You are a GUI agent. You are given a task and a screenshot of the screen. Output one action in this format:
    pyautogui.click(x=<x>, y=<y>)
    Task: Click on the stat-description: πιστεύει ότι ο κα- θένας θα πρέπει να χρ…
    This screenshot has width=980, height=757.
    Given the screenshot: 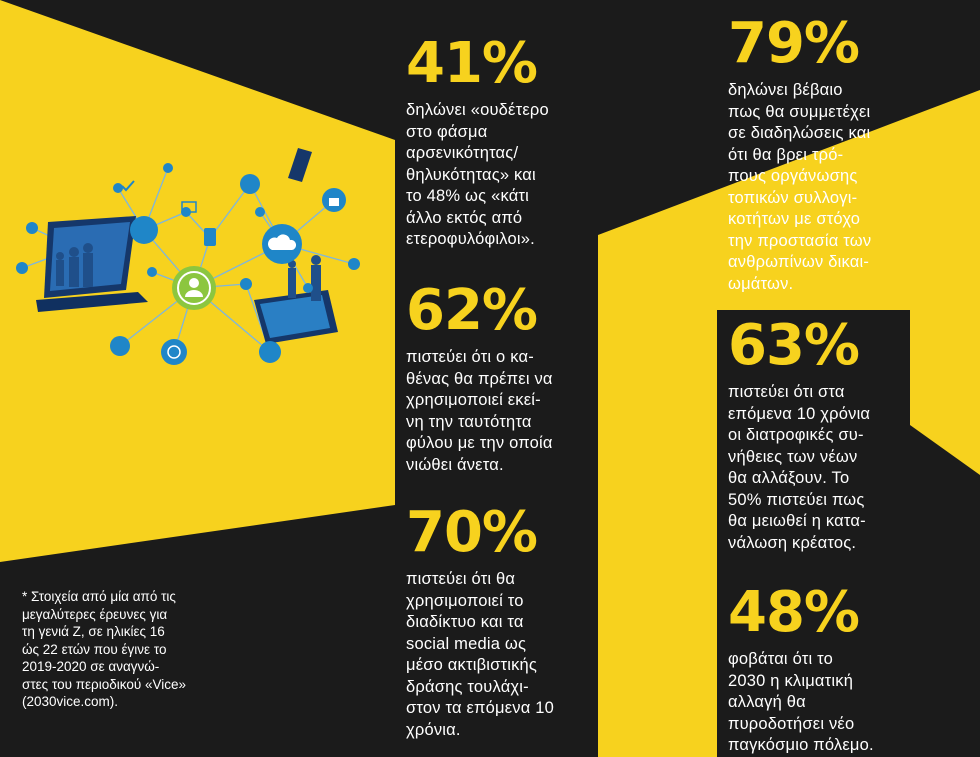 What is the action you would take?
    pyautogui.click(x=479, y=411)
    